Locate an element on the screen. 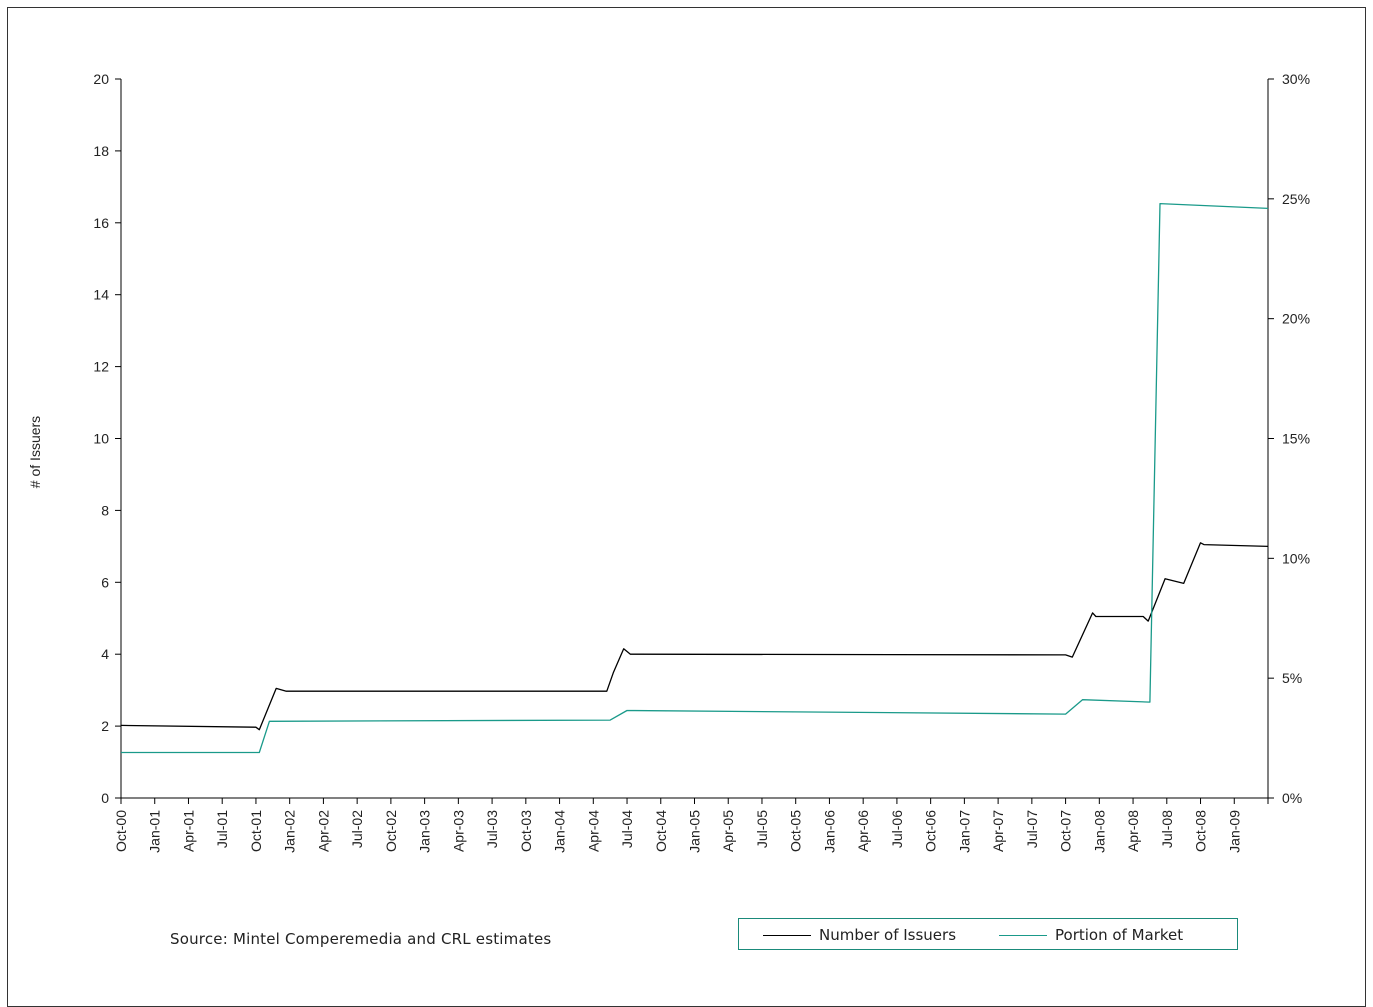 Image resolution: width=1373 pixels, height=1007 pixels. right-tick-label: 25% is located at coordinates (1296, 199).